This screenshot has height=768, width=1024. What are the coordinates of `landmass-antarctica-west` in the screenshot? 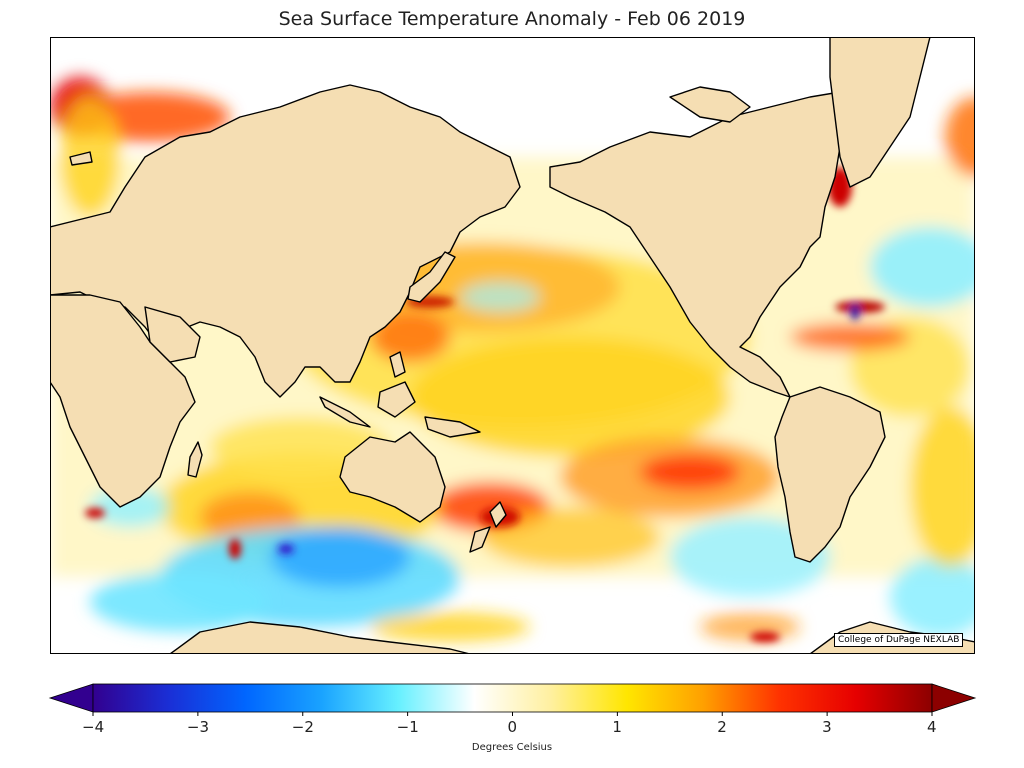 It's located at (320, 637).